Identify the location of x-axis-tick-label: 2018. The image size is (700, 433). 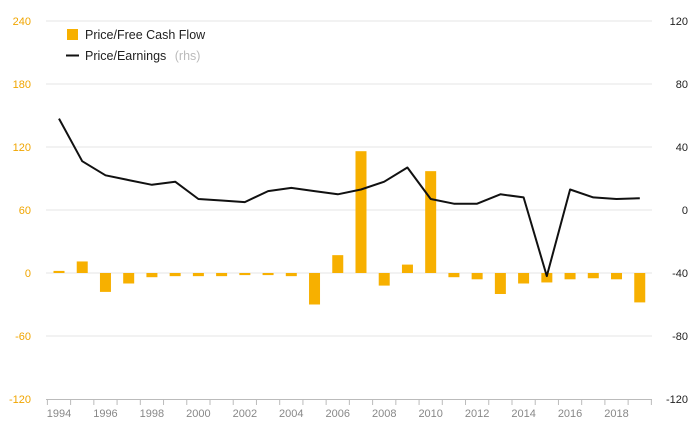
(616, 414).